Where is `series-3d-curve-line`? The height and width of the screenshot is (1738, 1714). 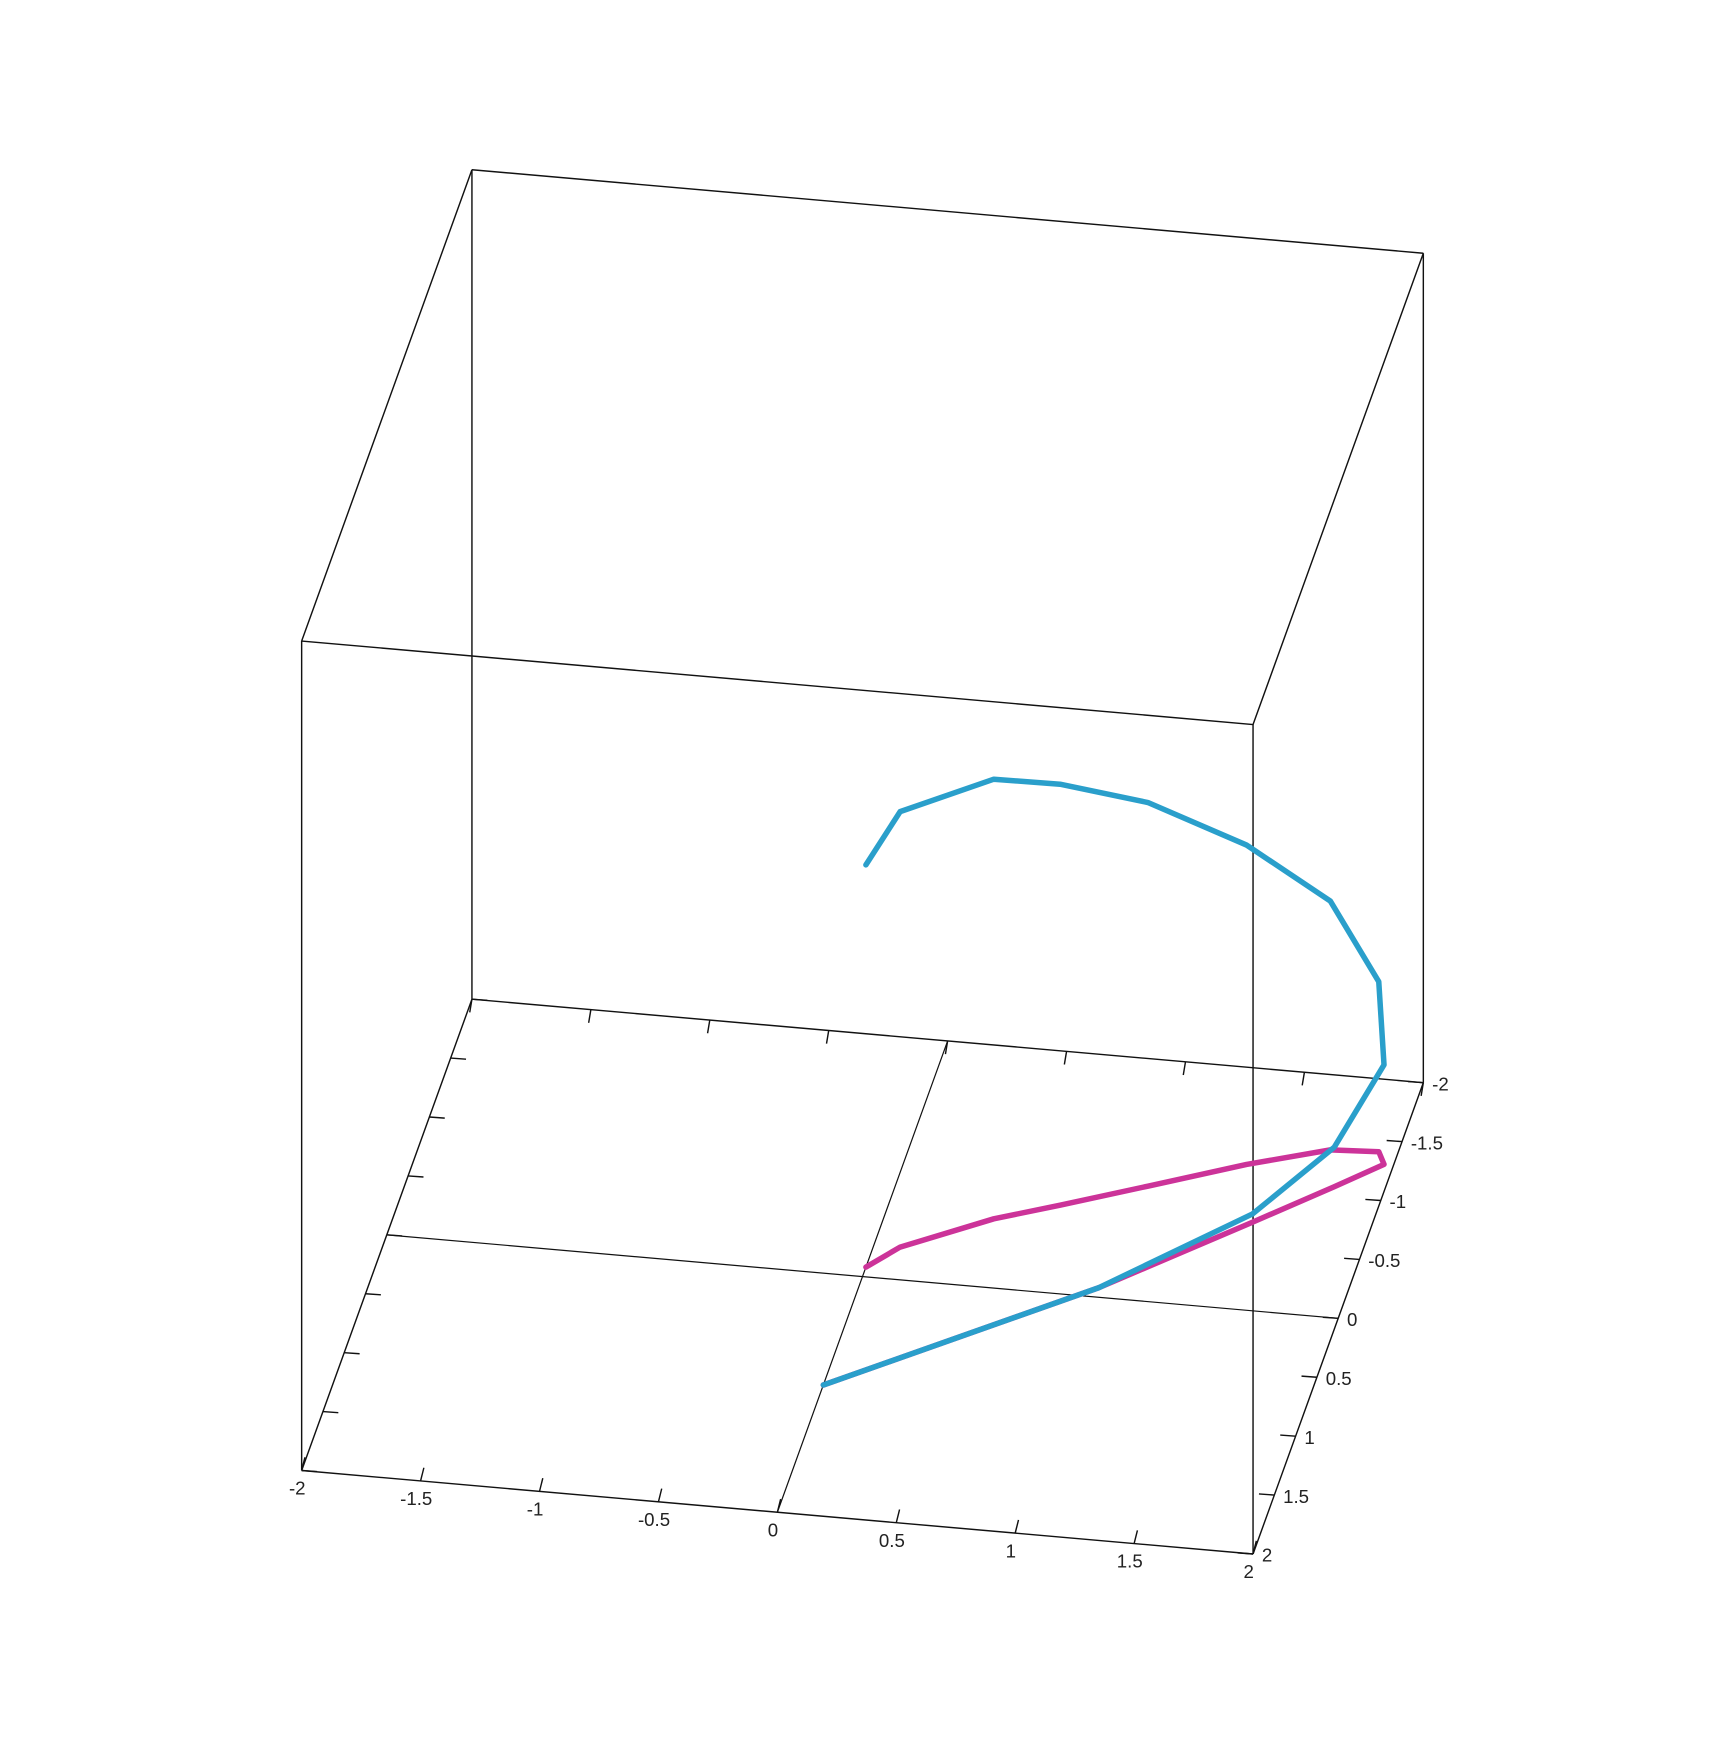 series-3d-curve-line is located at coordinates (1103, 1082).